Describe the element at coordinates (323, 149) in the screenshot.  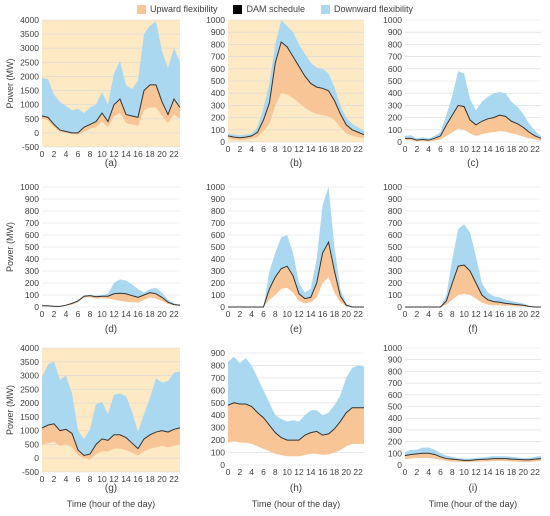
I see `xtick-label-b-8: 16` at that location.